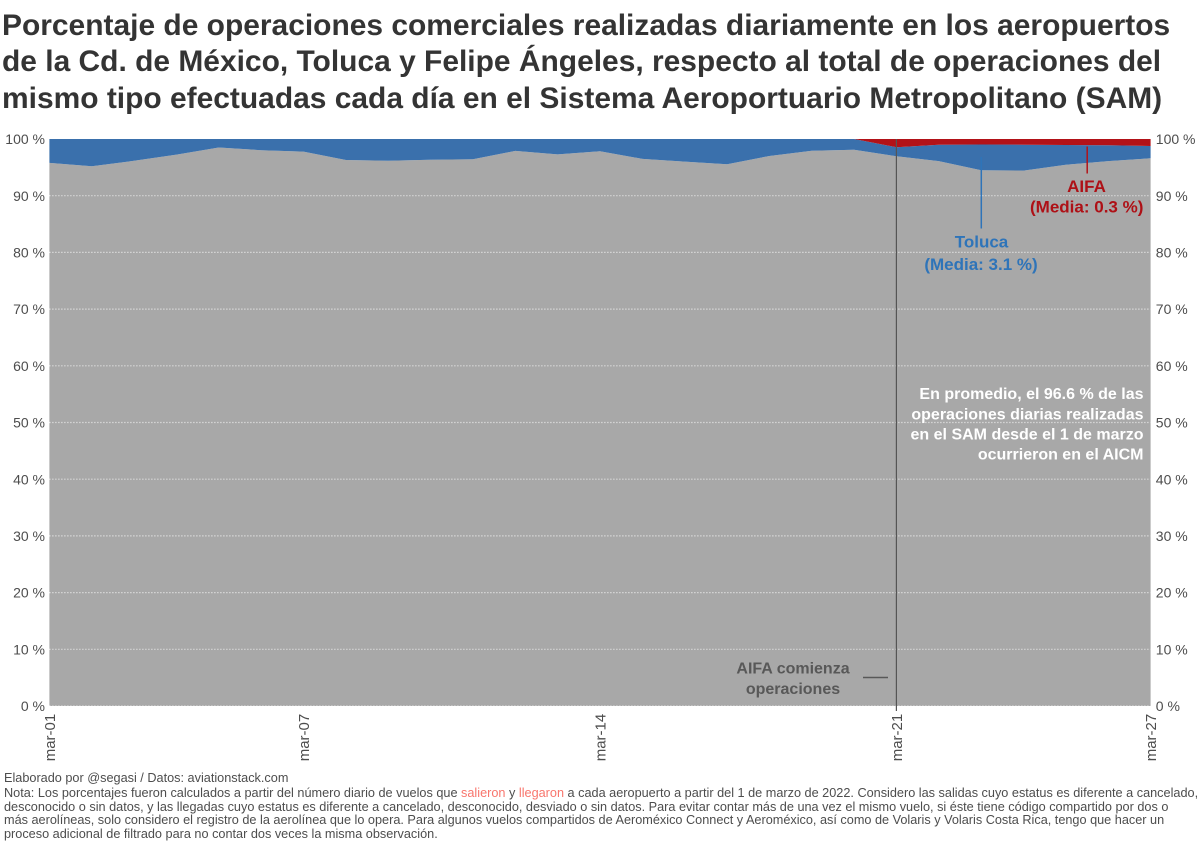 The height and width of the screenshot is (847, 1200). What do you see at coordinates (50, 738) in the screenshot?
I see `svg-text: mar-01` at bounding box center [50, 738].